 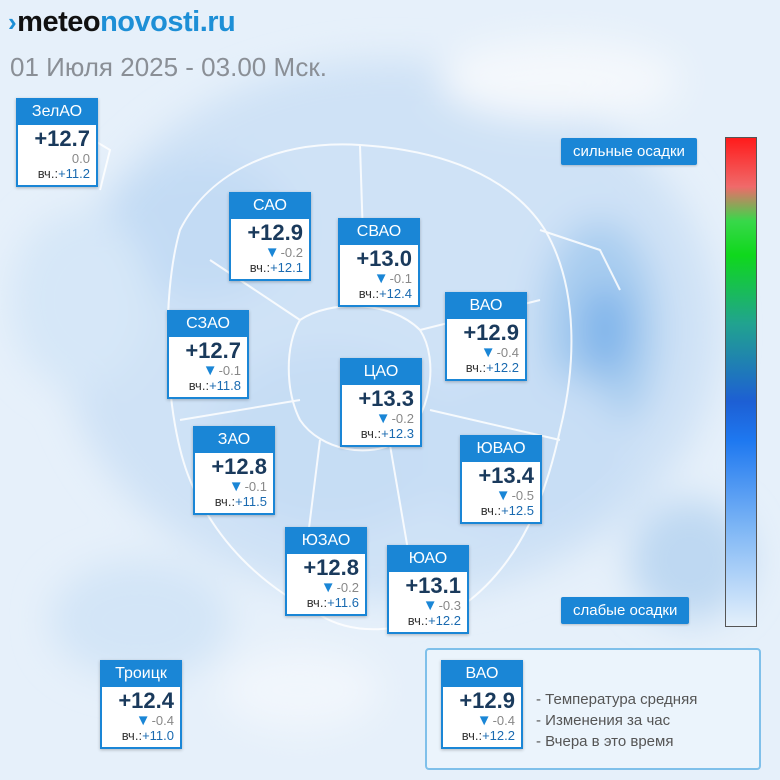 I want to click on double-chevron-icon: ›, so click(x=12, y=22).